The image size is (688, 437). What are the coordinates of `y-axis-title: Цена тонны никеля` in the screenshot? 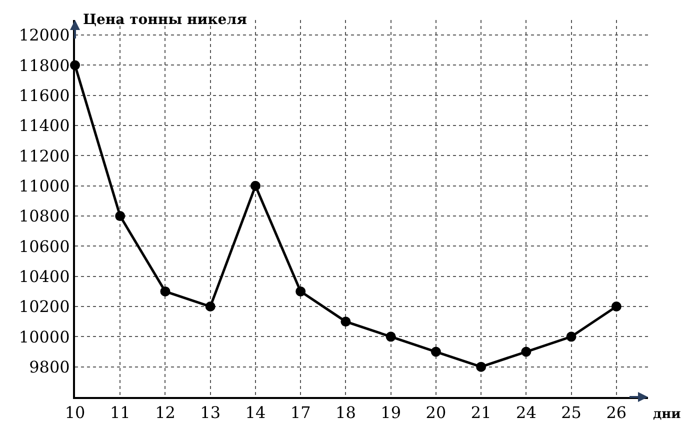 It's located at (165, 20).